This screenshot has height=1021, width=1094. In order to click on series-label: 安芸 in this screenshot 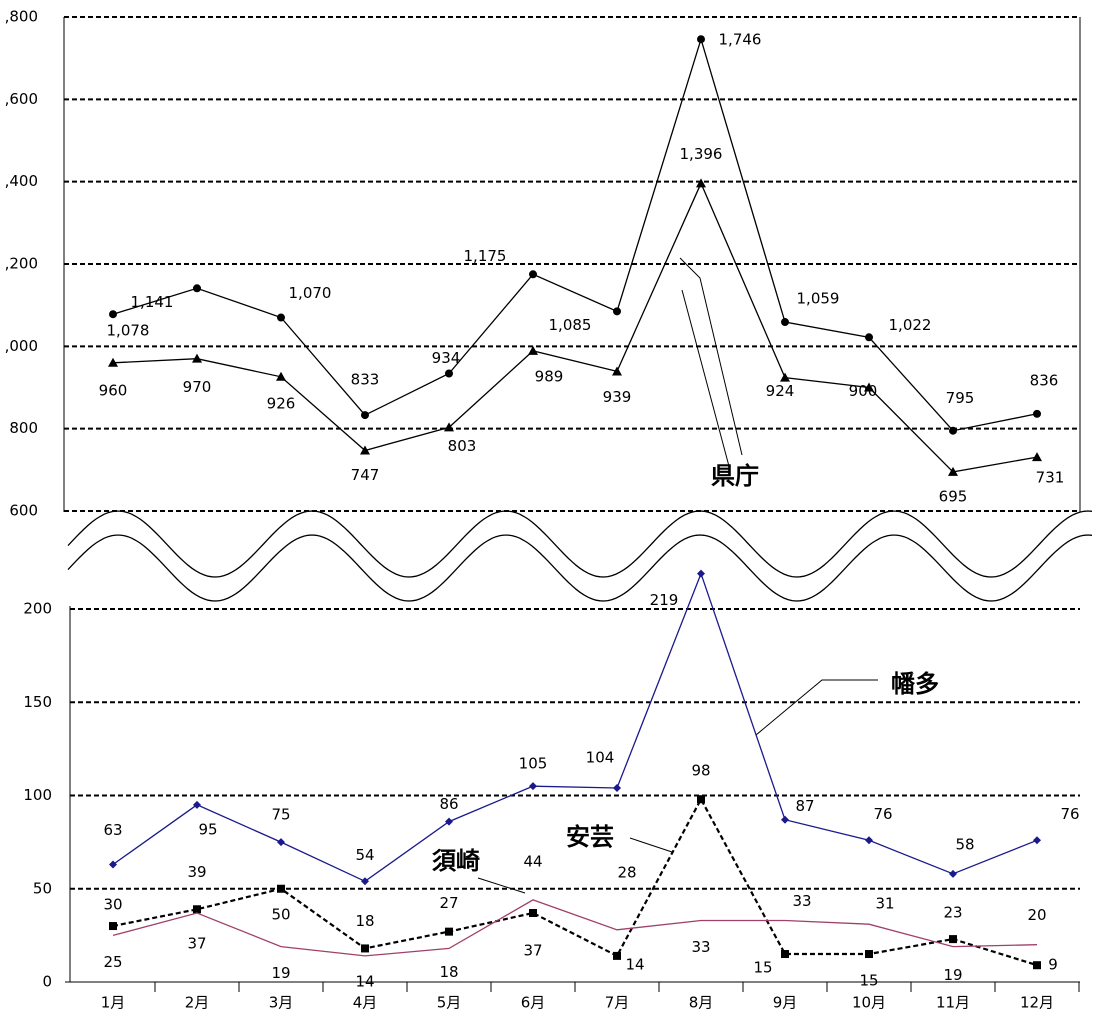, I will do `click(590, 837)`.